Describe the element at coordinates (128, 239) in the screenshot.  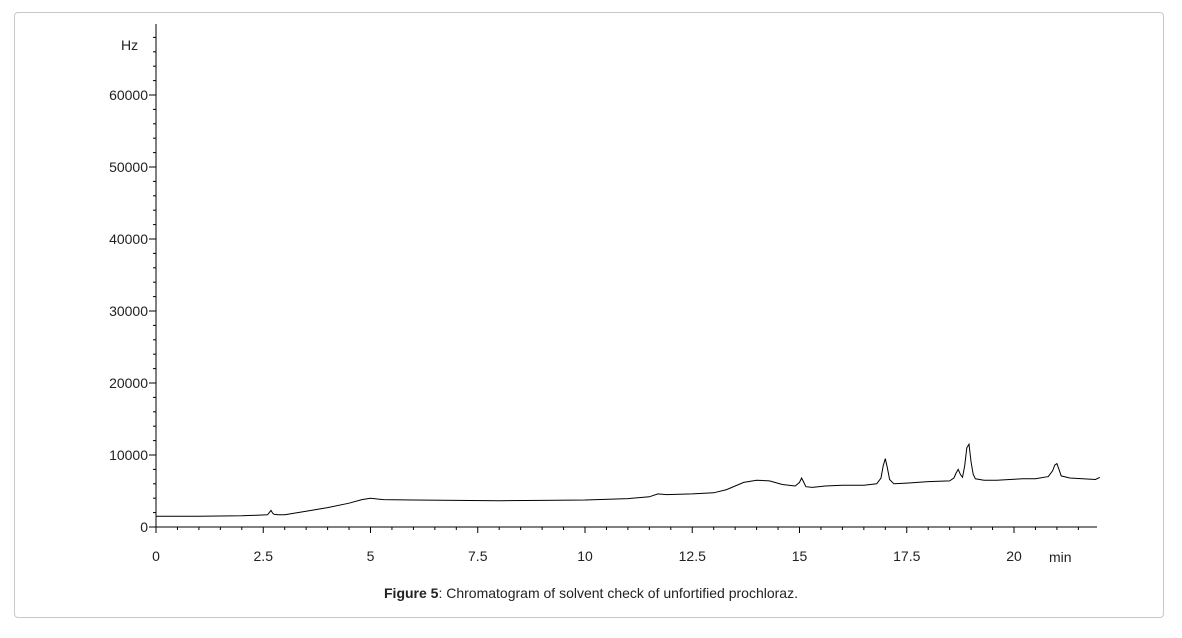
I see `y-tick-label: 40000` at that location.